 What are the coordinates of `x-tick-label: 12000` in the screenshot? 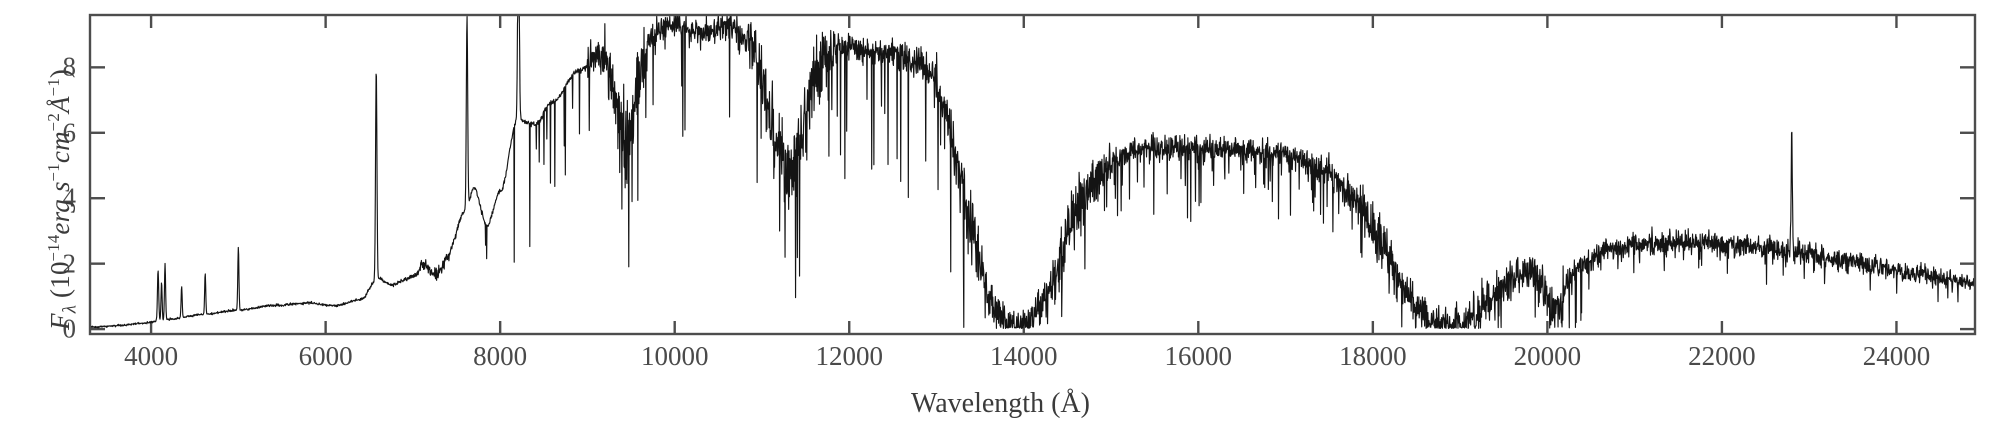 It's located at (849, 356).